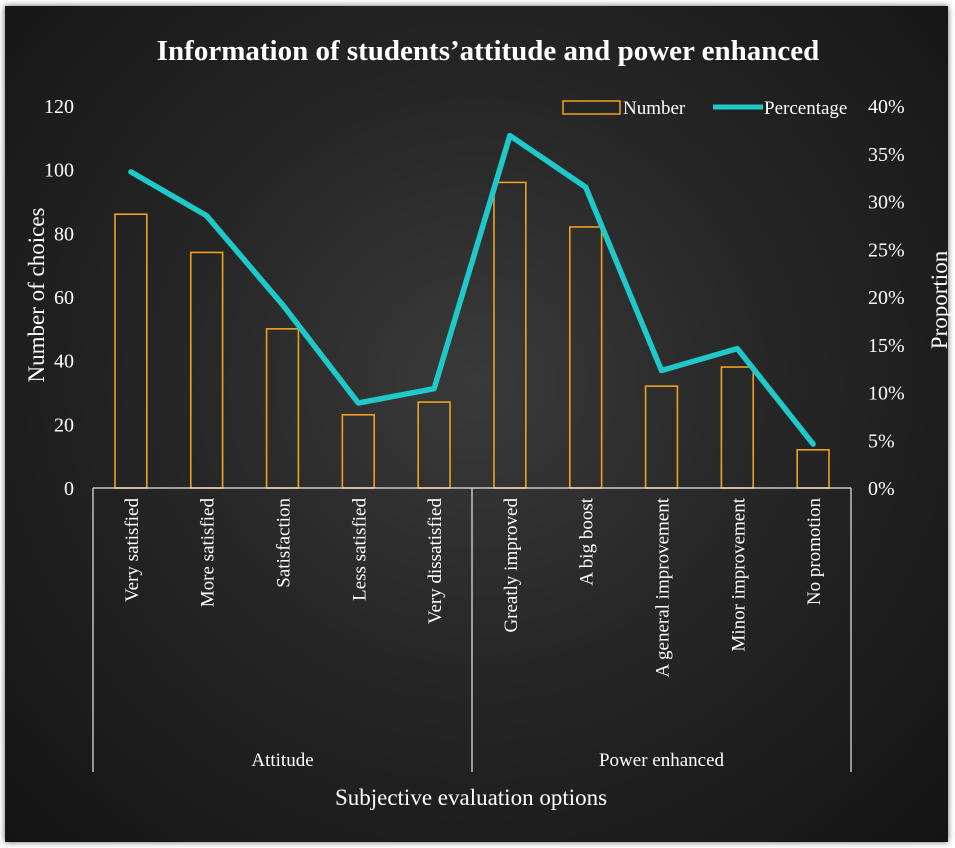 This screenshot has height=848, width=955. Describe the element at coordinates (939, 299) in the screenshot. I see `y2-axis-title: Proportion` at that location.